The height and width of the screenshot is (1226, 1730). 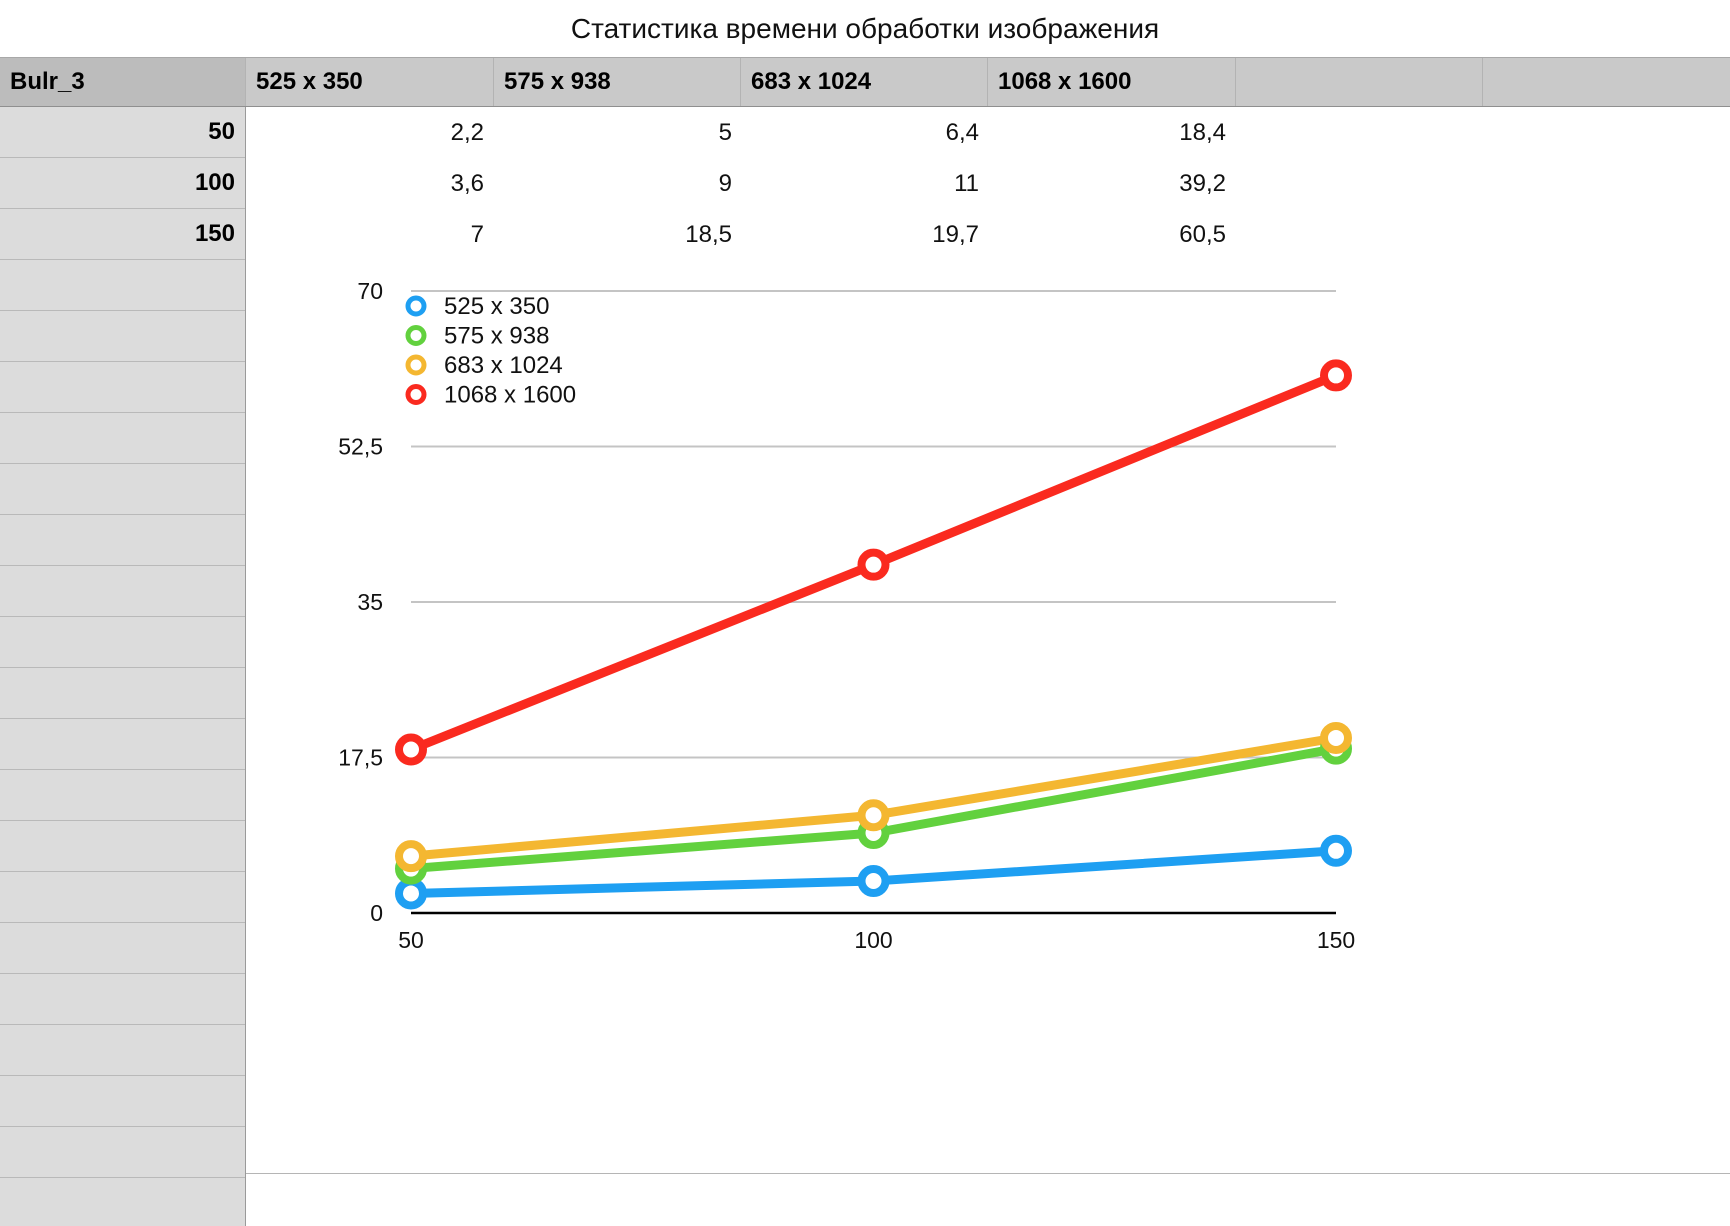 What do you see at coordinates (617, 82) in the screenshot?
I see `column-header-2: 575 x 938` at bounding box center [617, 82].